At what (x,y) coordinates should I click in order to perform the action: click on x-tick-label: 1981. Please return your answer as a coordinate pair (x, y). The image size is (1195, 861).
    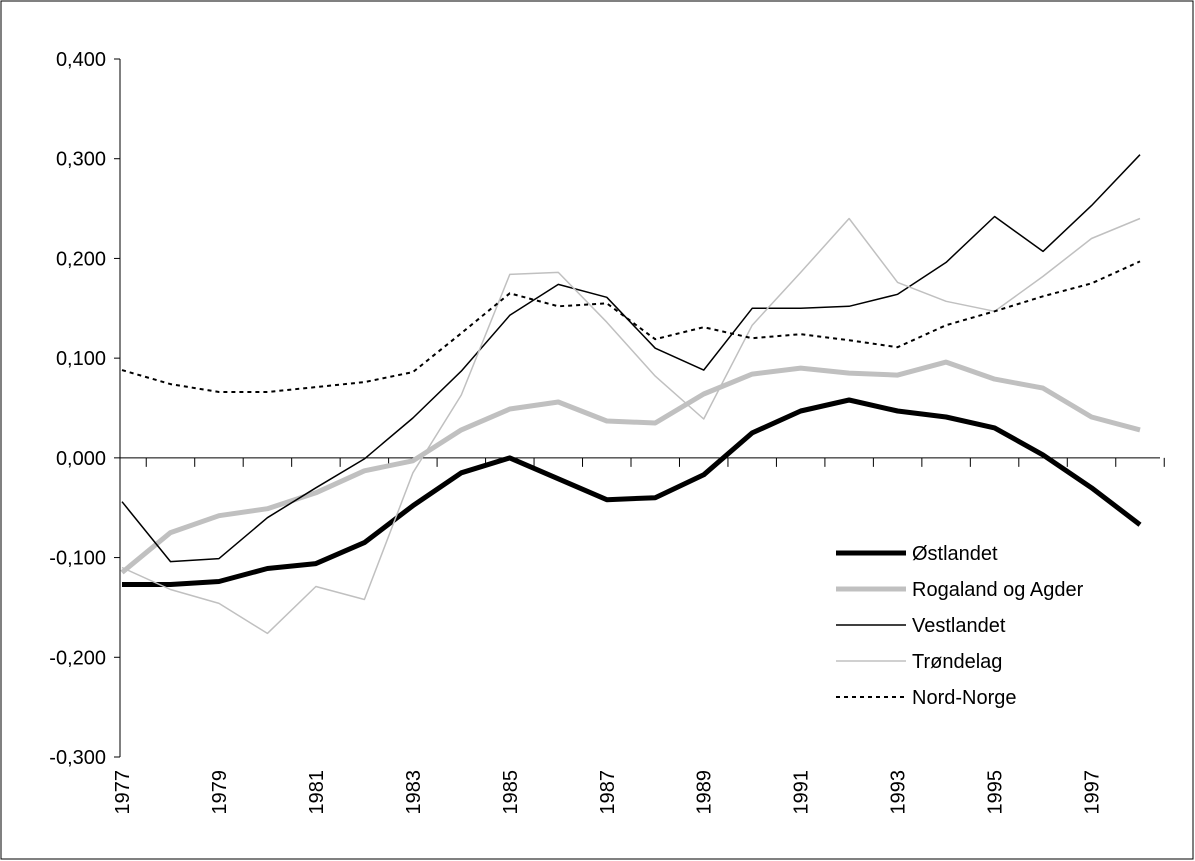
    Looking at the image, I should click on (317, 792).